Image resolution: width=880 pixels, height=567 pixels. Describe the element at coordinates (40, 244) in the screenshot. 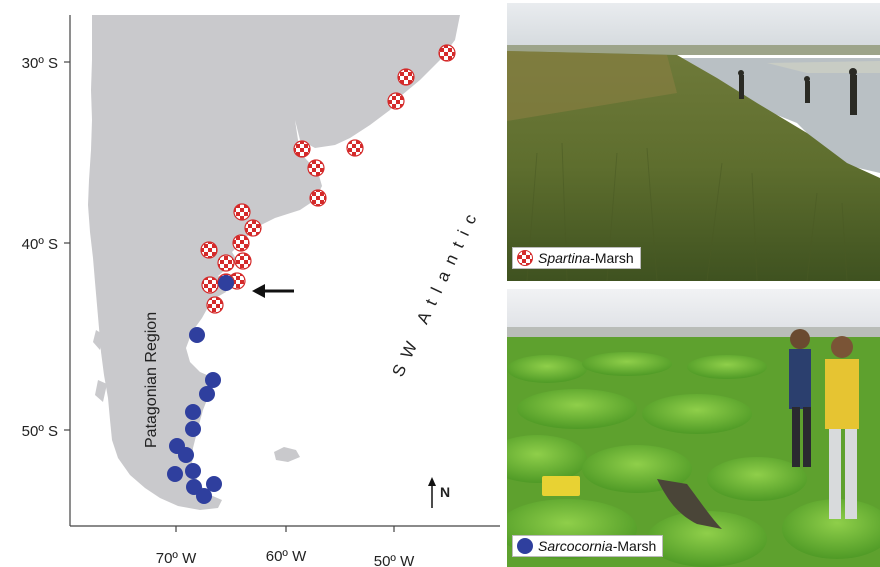

I see `lat-label-40s: 40º S` at that location.